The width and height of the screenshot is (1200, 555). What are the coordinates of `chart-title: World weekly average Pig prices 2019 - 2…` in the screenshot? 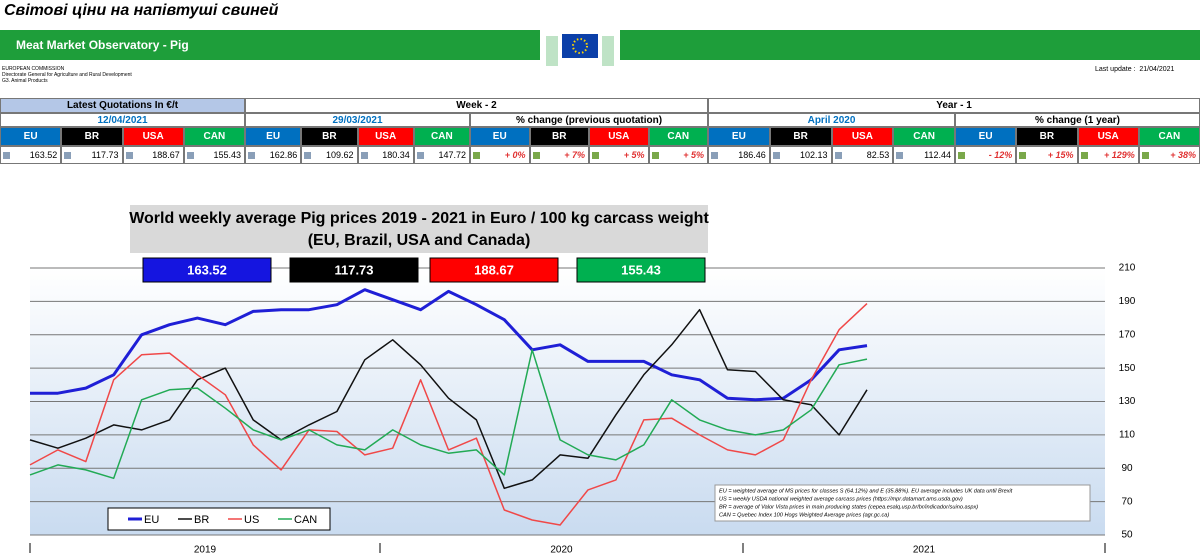 It's located at (419, 218).